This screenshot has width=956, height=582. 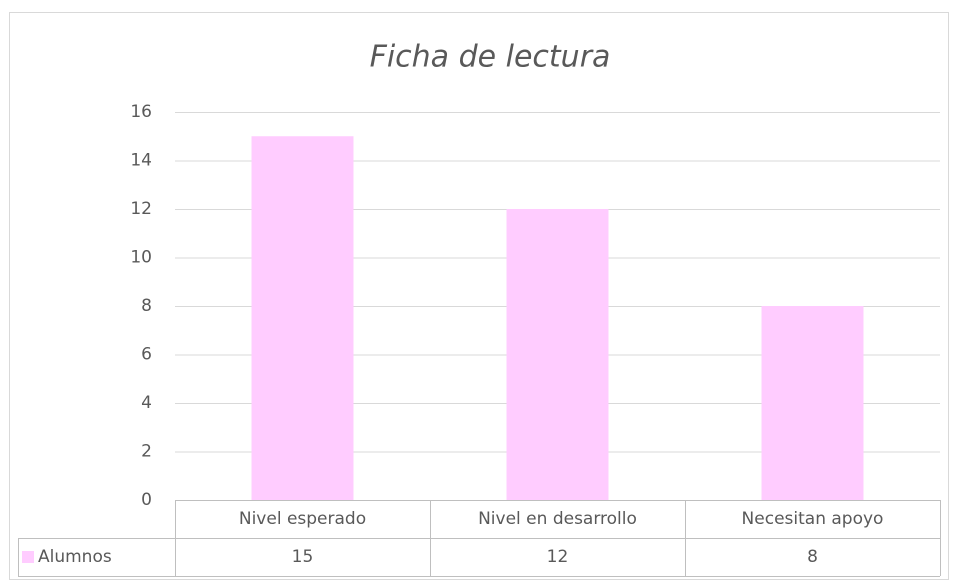 I want to click on y-tick-label: 10, so click(x=141, y=258).